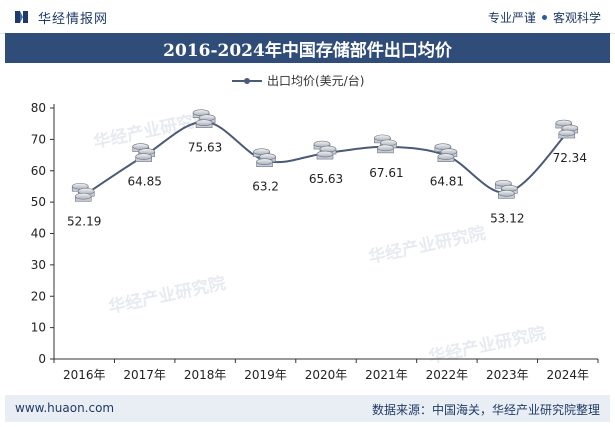 The image size is (615, 427). What do you see at coordinates (84, 221) in the screenshot?
I see `data-label: 52.19` at bounding box center [84, 221].